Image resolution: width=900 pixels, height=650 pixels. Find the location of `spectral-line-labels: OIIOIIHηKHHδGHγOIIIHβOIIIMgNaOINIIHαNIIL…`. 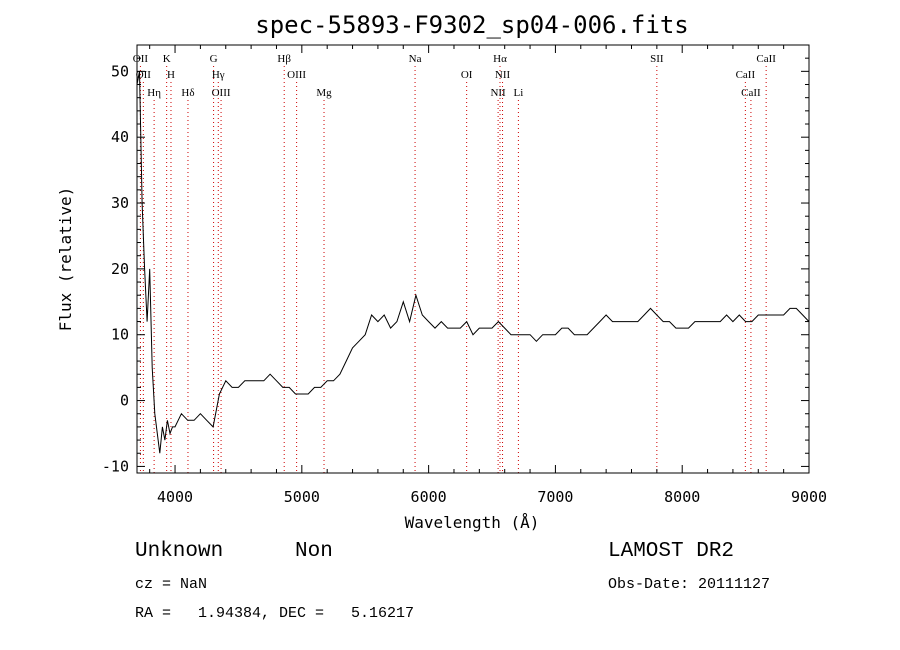

spectral-line-labels: OIIOIIHηKHHδGHγOIIIHβOIIIMgNaOINIIHαNIIL… is located at coordinates (454, 76).